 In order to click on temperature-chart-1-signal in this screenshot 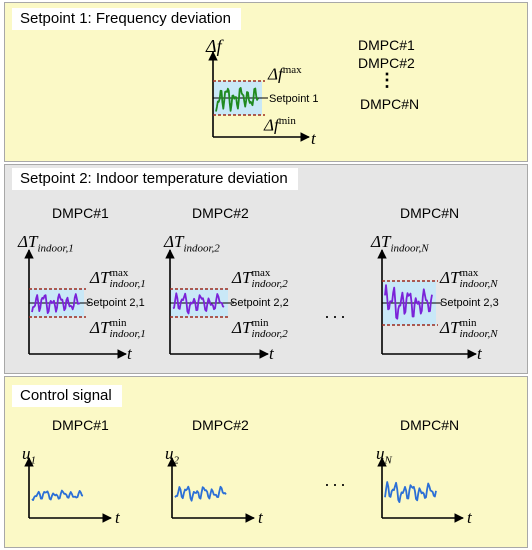, I will do `click(56, 304)`.